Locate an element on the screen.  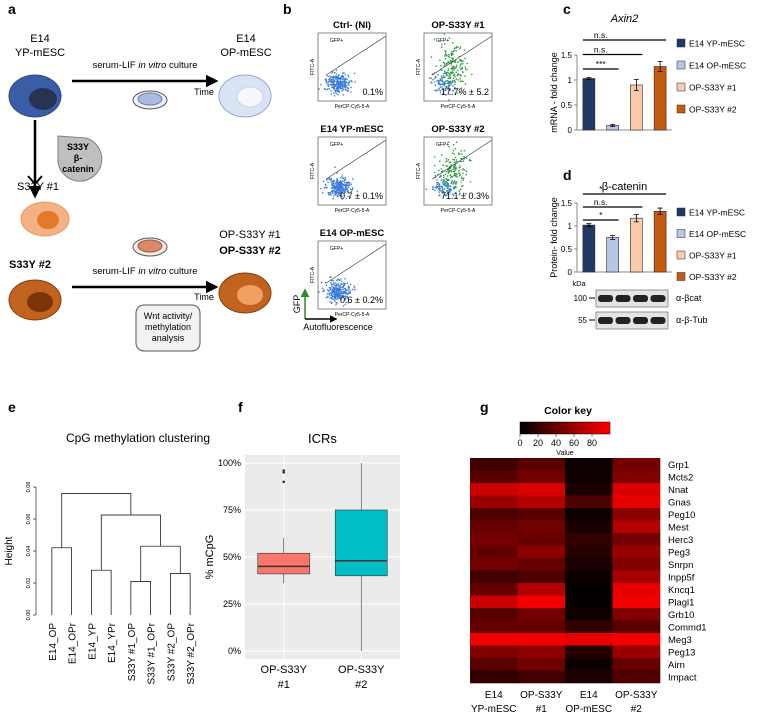
panel-label: d is located at coordinates (567, 175).